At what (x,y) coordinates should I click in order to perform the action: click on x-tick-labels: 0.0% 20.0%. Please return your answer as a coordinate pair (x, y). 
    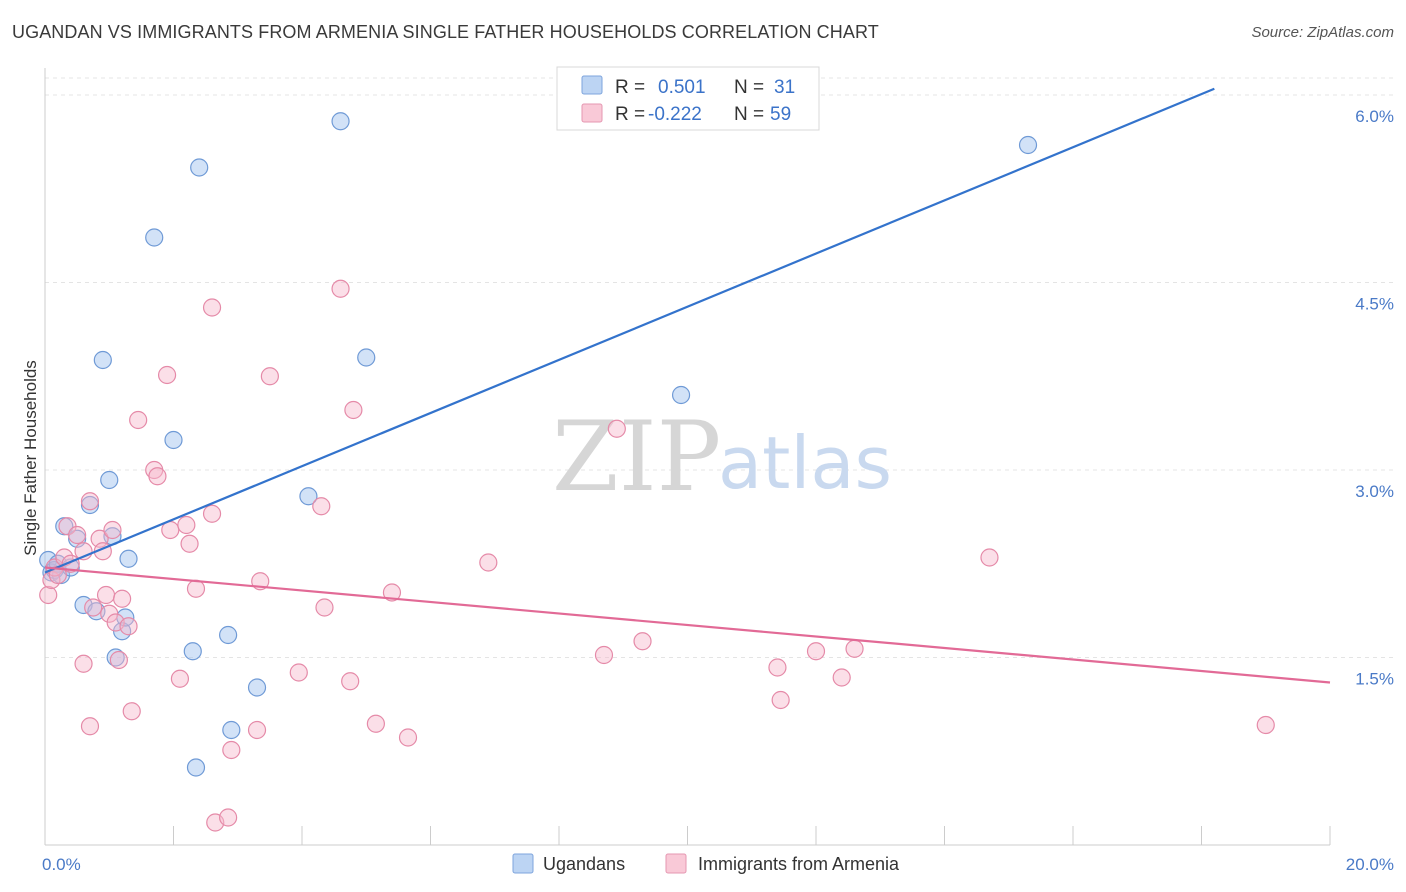
    Looking at the image, I should click on (718, 864).